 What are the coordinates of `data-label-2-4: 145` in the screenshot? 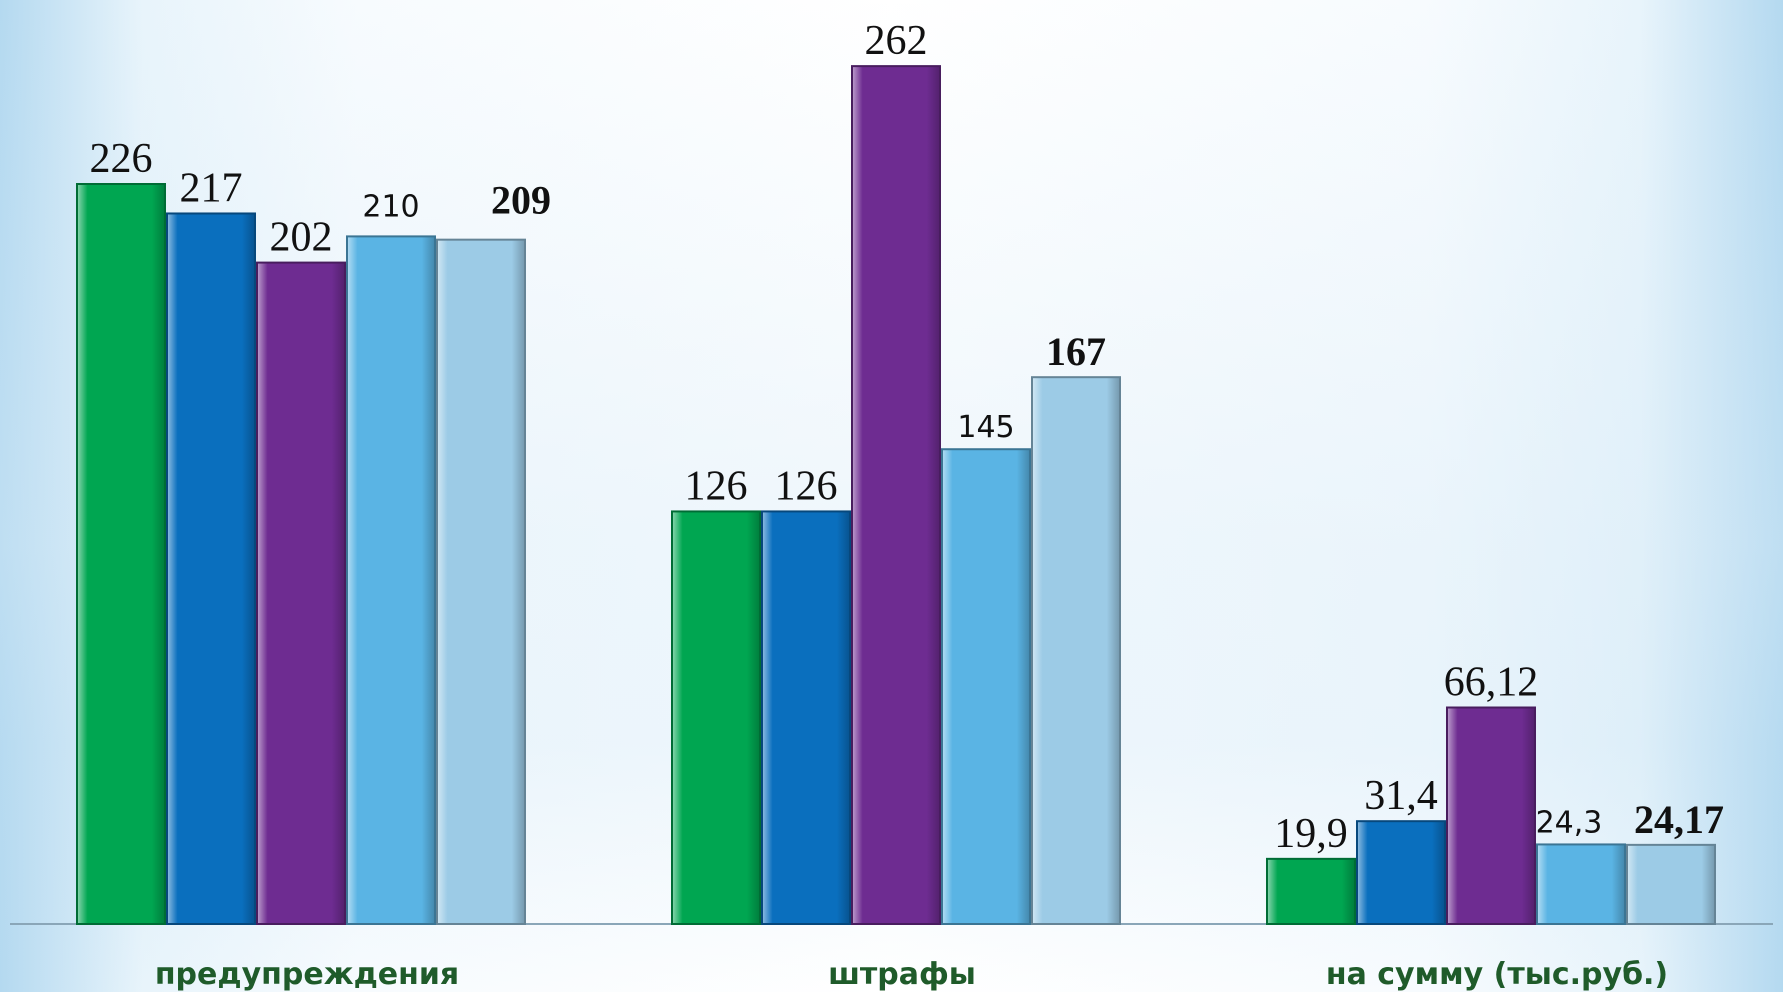 It's located at (985, 427).